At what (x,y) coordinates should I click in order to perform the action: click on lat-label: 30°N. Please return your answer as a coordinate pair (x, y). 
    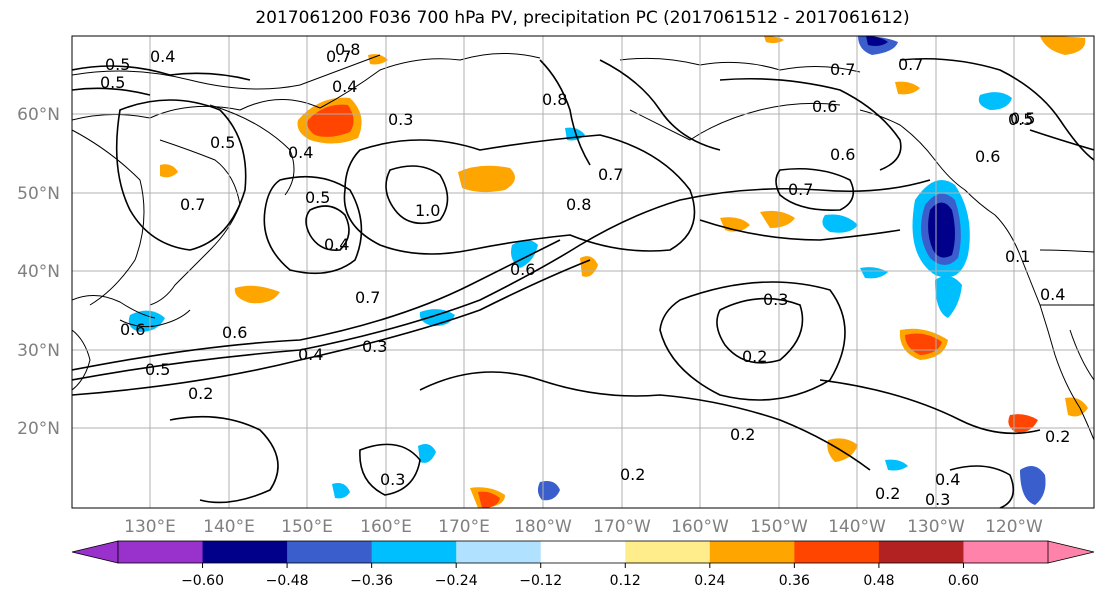
    Looking at the image, I should click on (38, 351).